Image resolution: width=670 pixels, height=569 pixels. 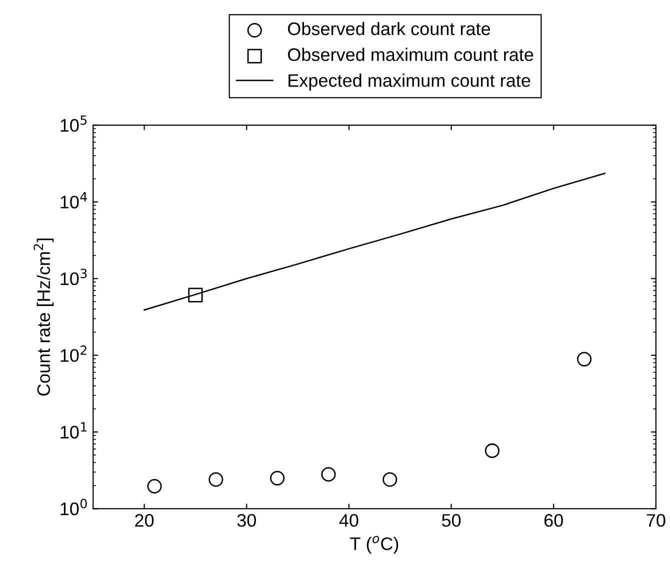 What do you see at coordinates (246, 520) in the screenshot?
I see `x-tick-label: 30` at bounding box center [246, 520].